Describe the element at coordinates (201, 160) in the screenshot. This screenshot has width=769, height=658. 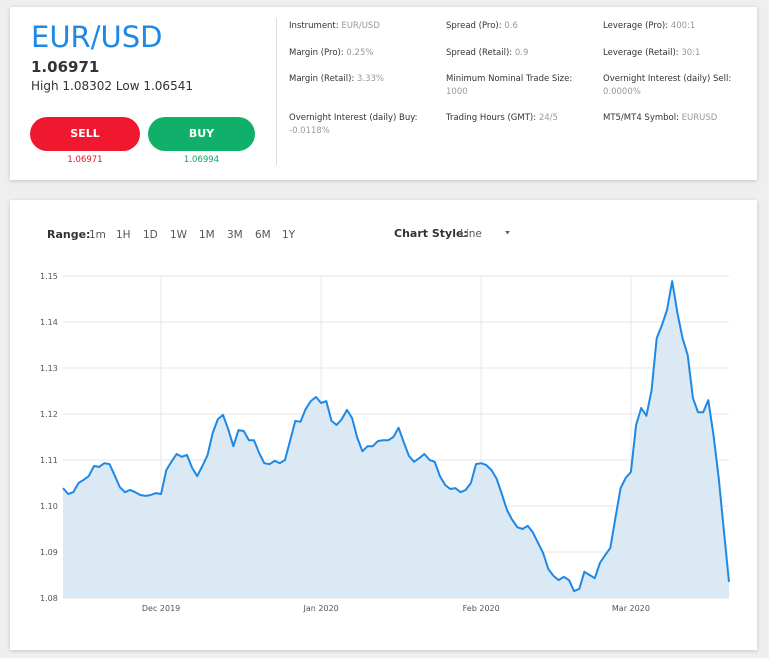
I see `buy-price: 1.06994` at that location.